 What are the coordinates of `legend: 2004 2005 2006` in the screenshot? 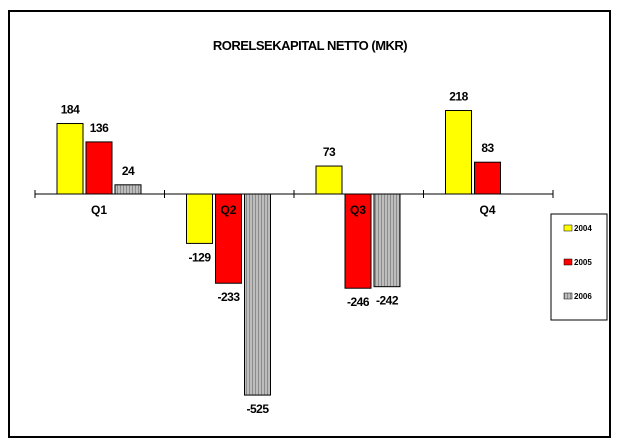 It's located at (579, 267).